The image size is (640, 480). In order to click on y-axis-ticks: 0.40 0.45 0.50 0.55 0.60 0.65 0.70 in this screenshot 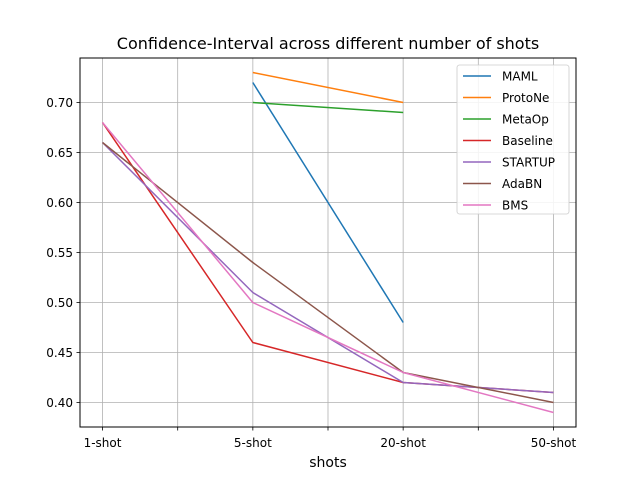, I will do `click(63, 253)`.